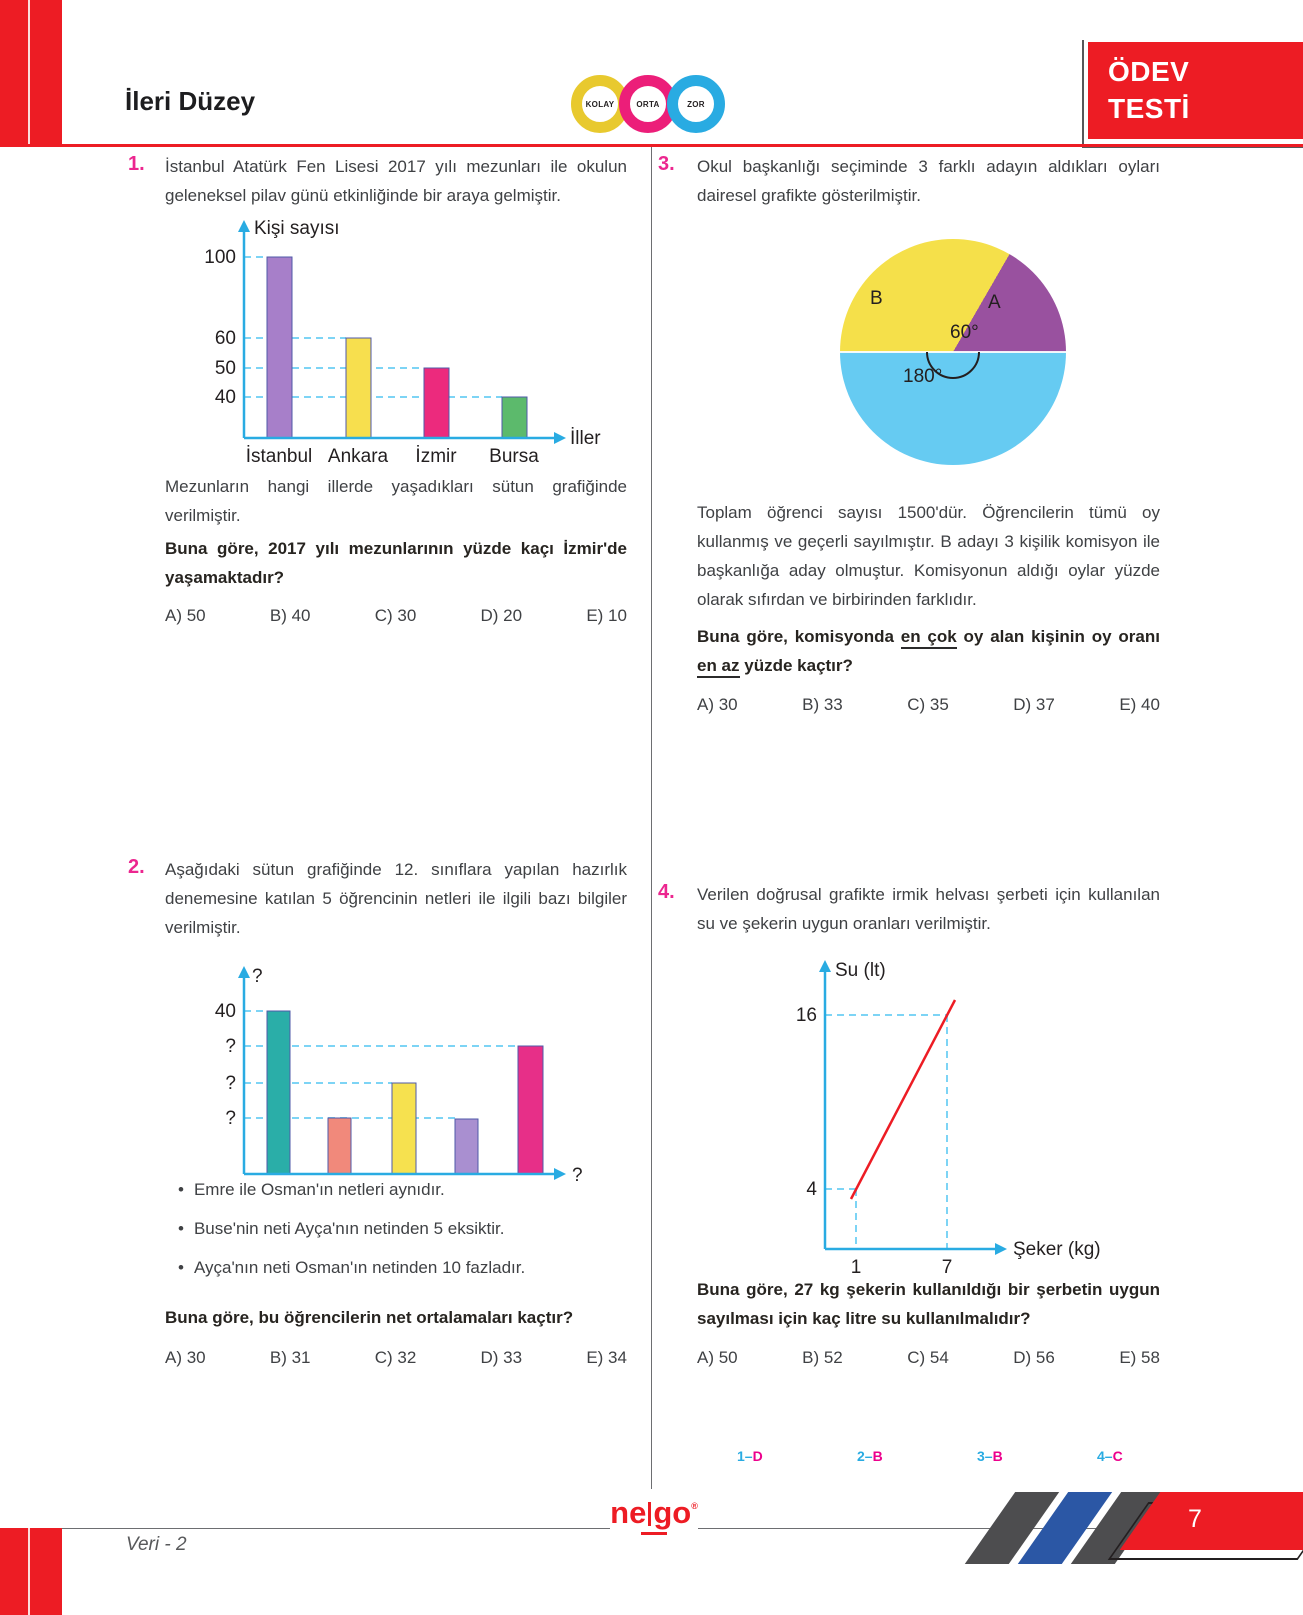  What do you see at coordinates (923, 376) in the screenshot?
I see `q3-angle-180-label: 180°` at bounding box center [923, 376].